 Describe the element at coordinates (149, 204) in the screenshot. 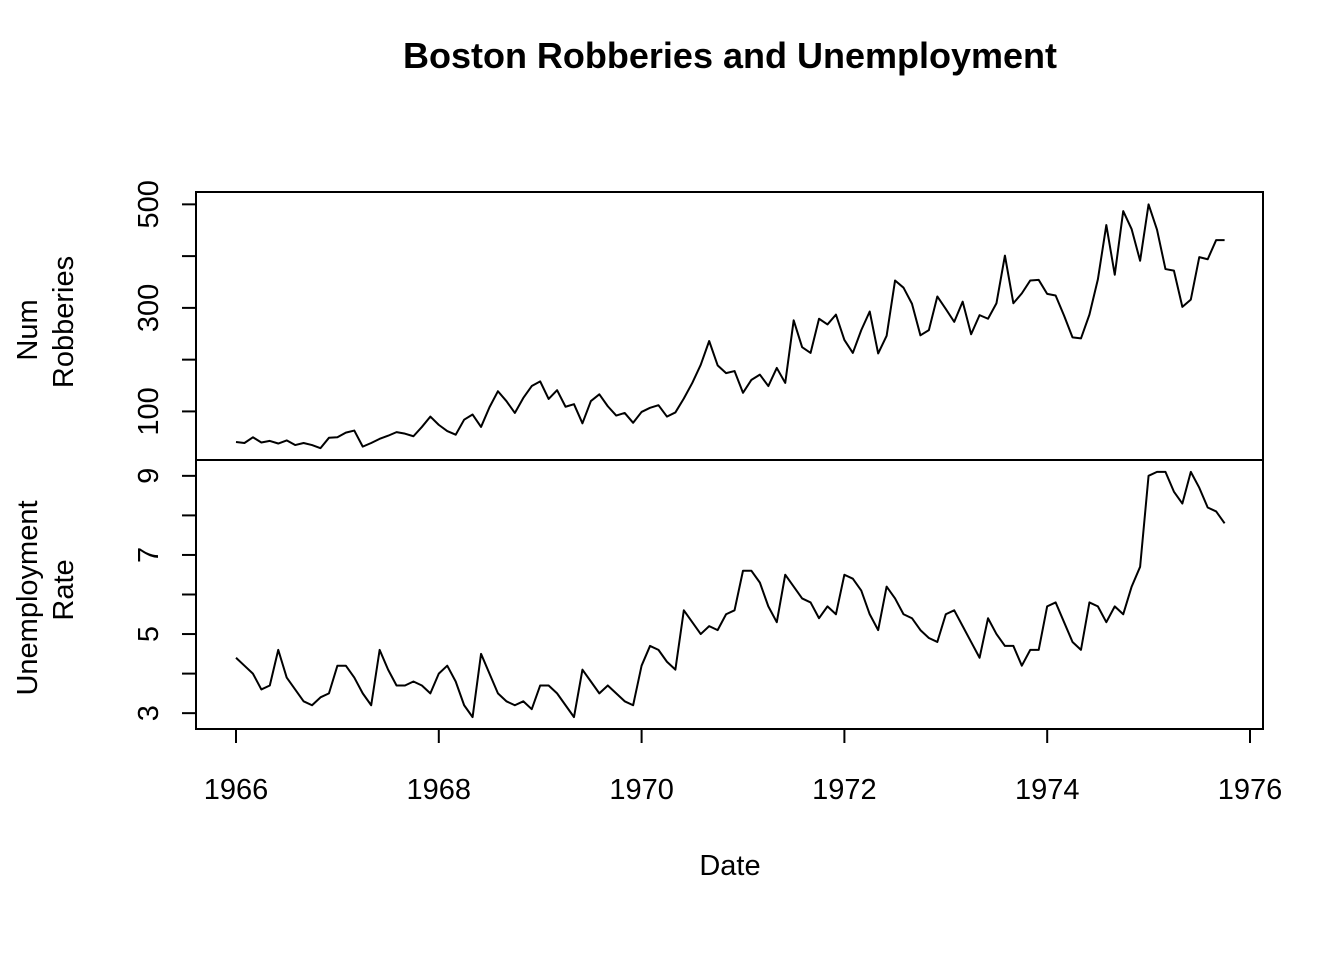

I see `robberies-y-tick-label: 500` at that location.